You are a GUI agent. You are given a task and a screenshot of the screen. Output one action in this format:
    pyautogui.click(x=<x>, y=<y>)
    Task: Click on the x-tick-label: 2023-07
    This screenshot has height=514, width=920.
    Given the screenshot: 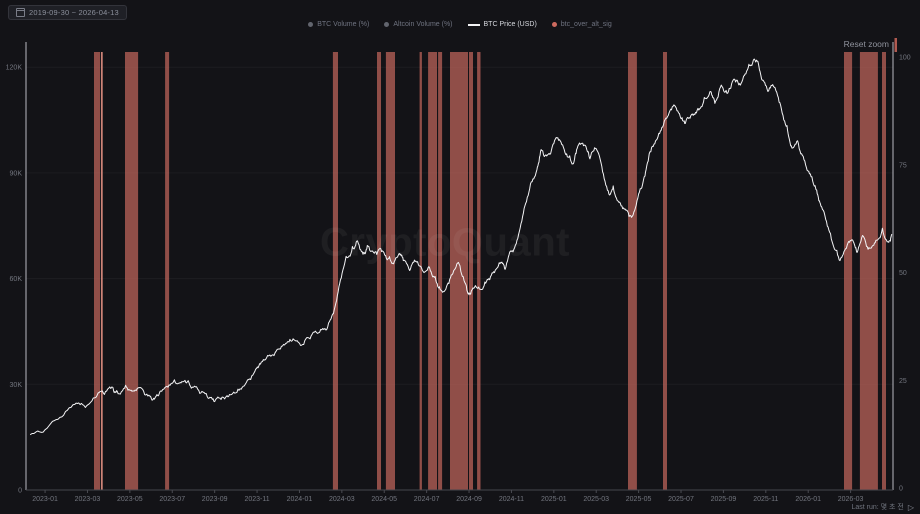 What is the action you would take?
    pyautogui.click(x=172, y=499)
    